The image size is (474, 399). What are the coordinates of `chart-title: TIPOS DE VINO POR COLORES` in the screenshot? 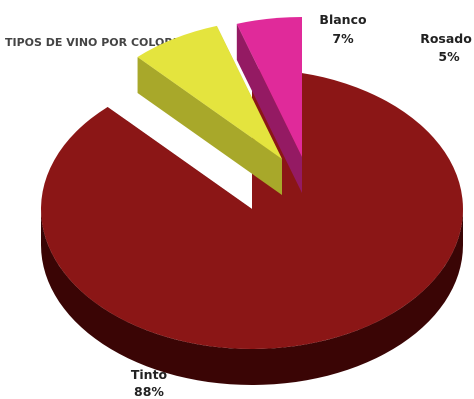 It's located at (96, 42).